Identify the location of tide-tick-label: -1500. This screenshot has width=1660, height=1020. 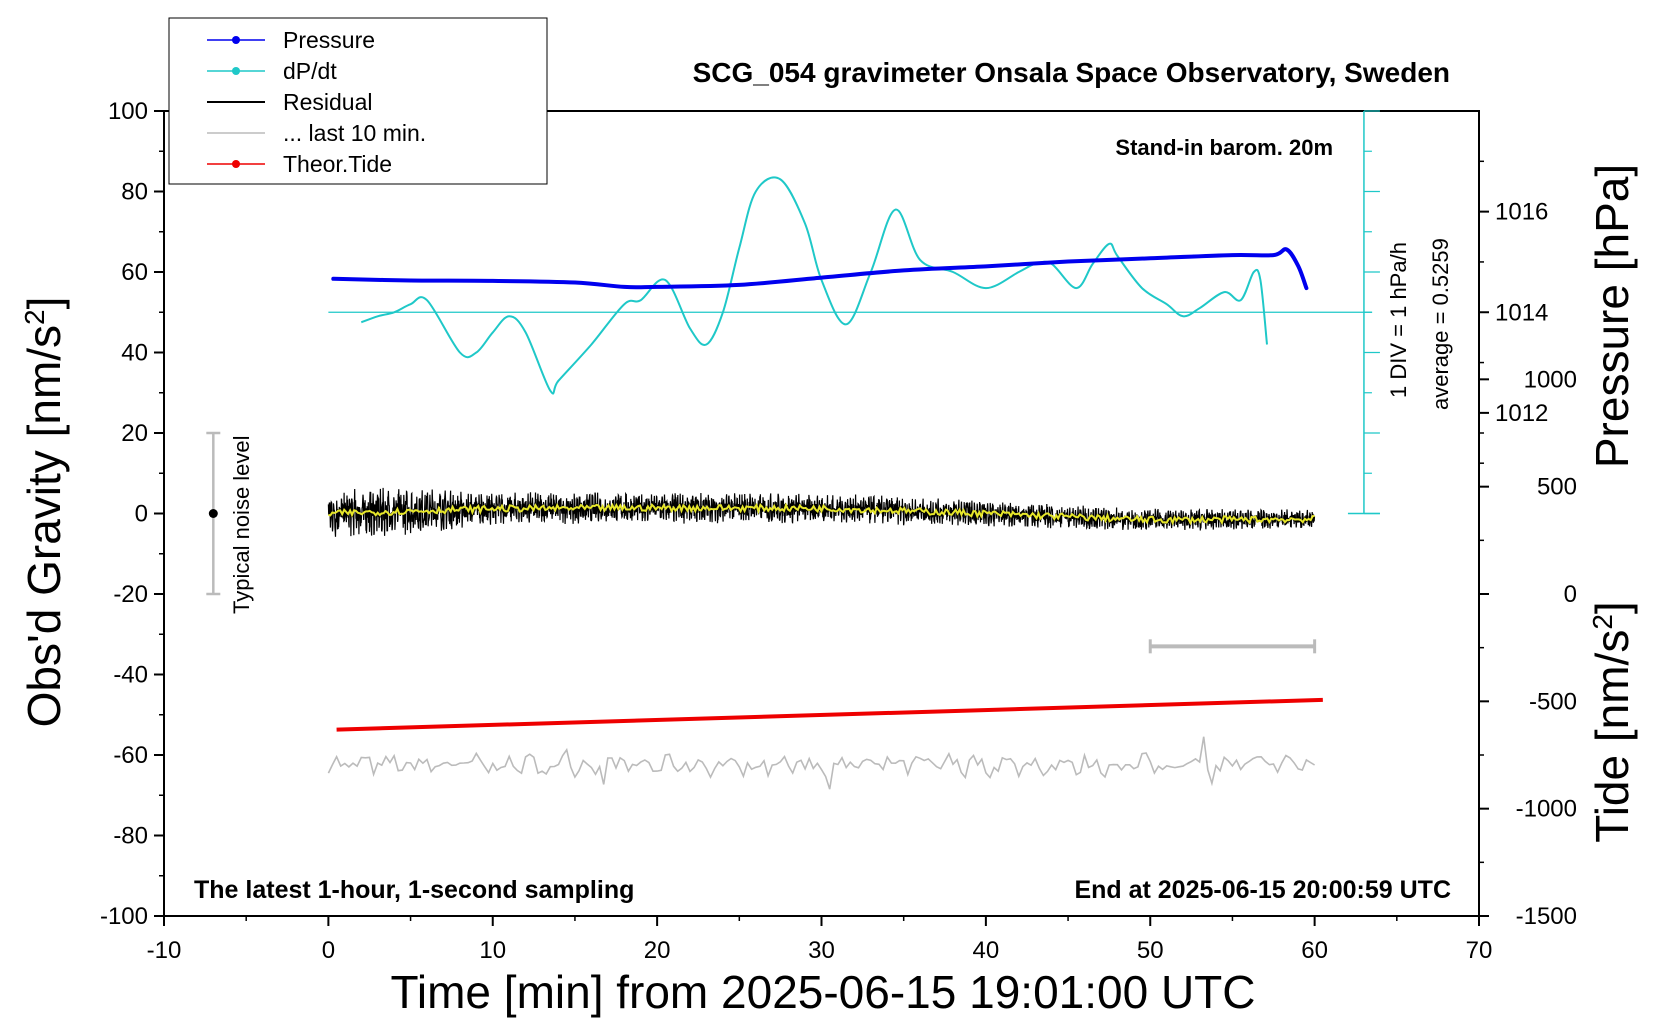
(1546, 916).